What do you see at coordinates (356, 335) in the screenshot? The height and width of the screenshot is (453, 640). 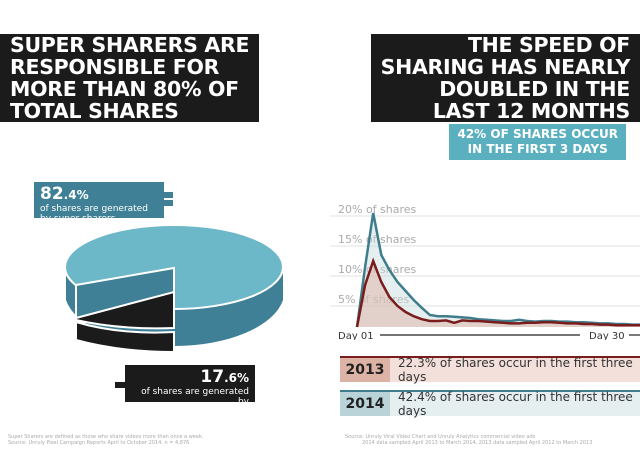 I see `x-label-start: Day 01` at bounding box center [356, 335].